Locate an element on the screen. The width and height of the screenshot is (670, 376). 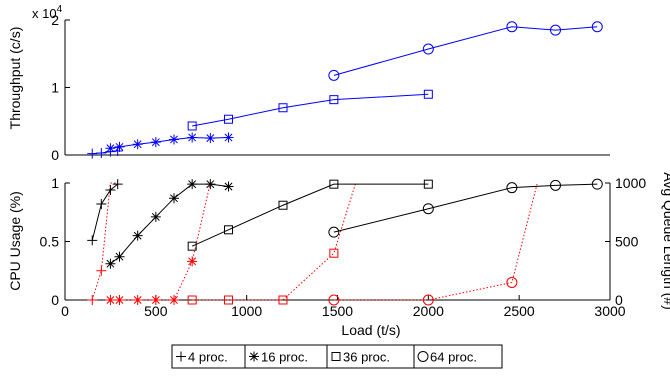
bottom-xtick-label: 0 is located at coordinates (65, 311).